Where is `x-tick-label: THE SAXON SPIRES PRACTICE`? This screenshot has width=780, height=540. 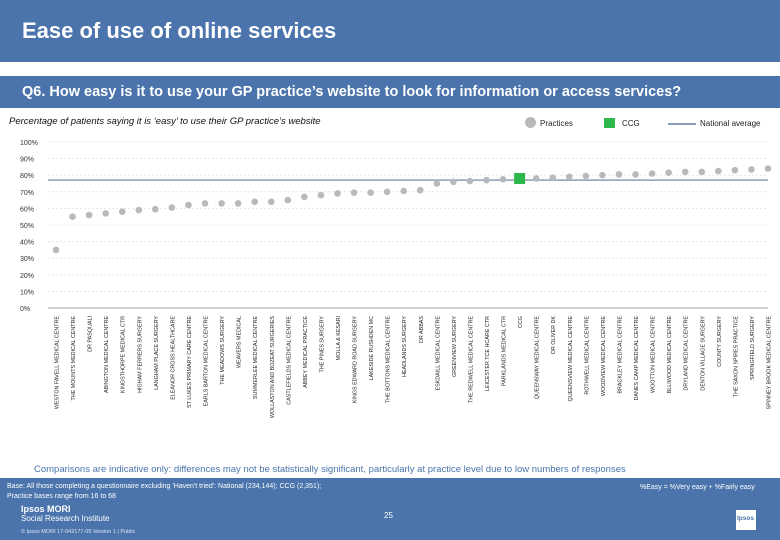
x-tick-label: THE SAXON SPIRES PRACTICE is located at coordinates (736, 357).